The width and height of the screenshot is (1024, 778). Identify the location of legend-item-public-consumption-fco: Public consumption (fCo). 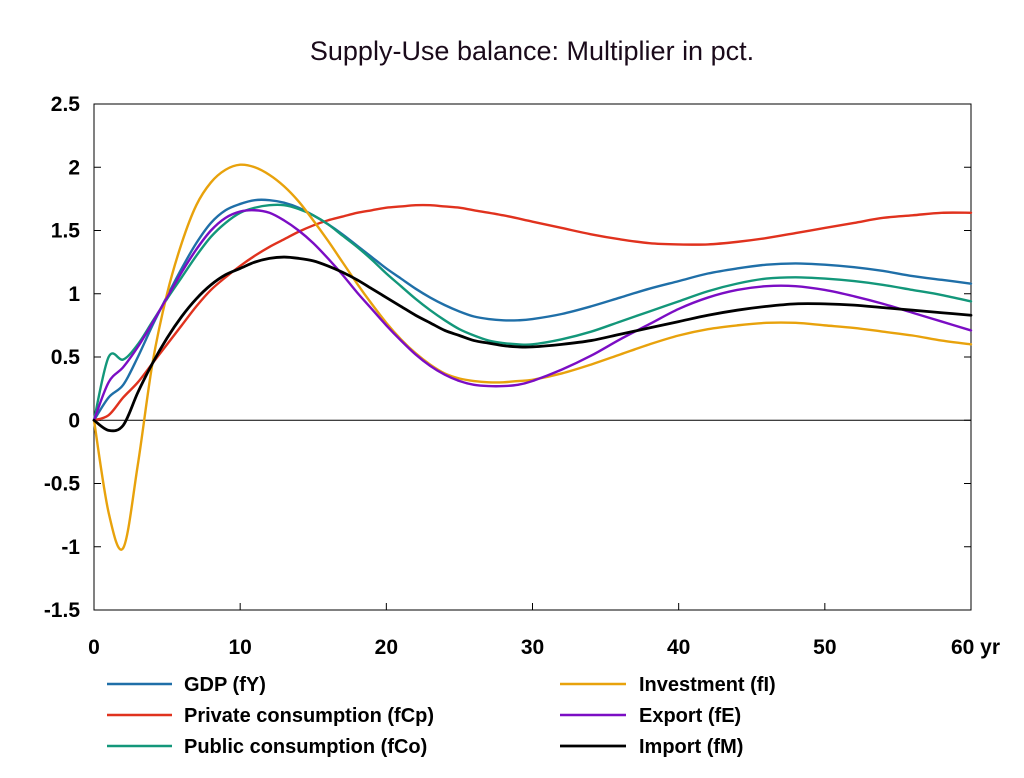
(267, 747).